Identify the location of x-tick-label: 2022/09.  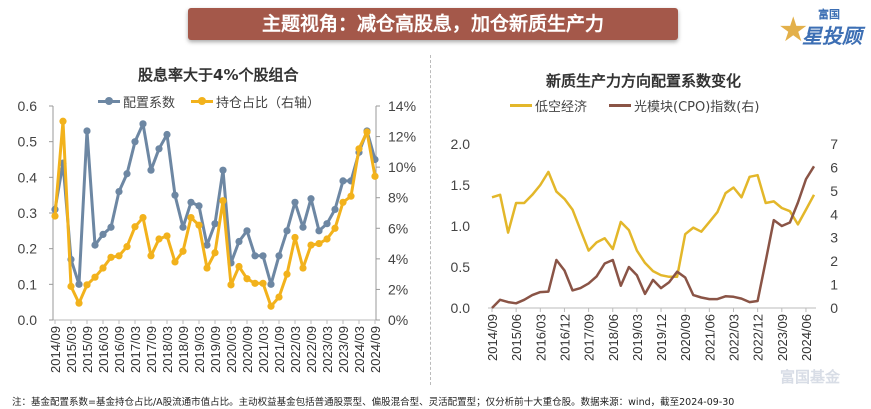
(311, 349).